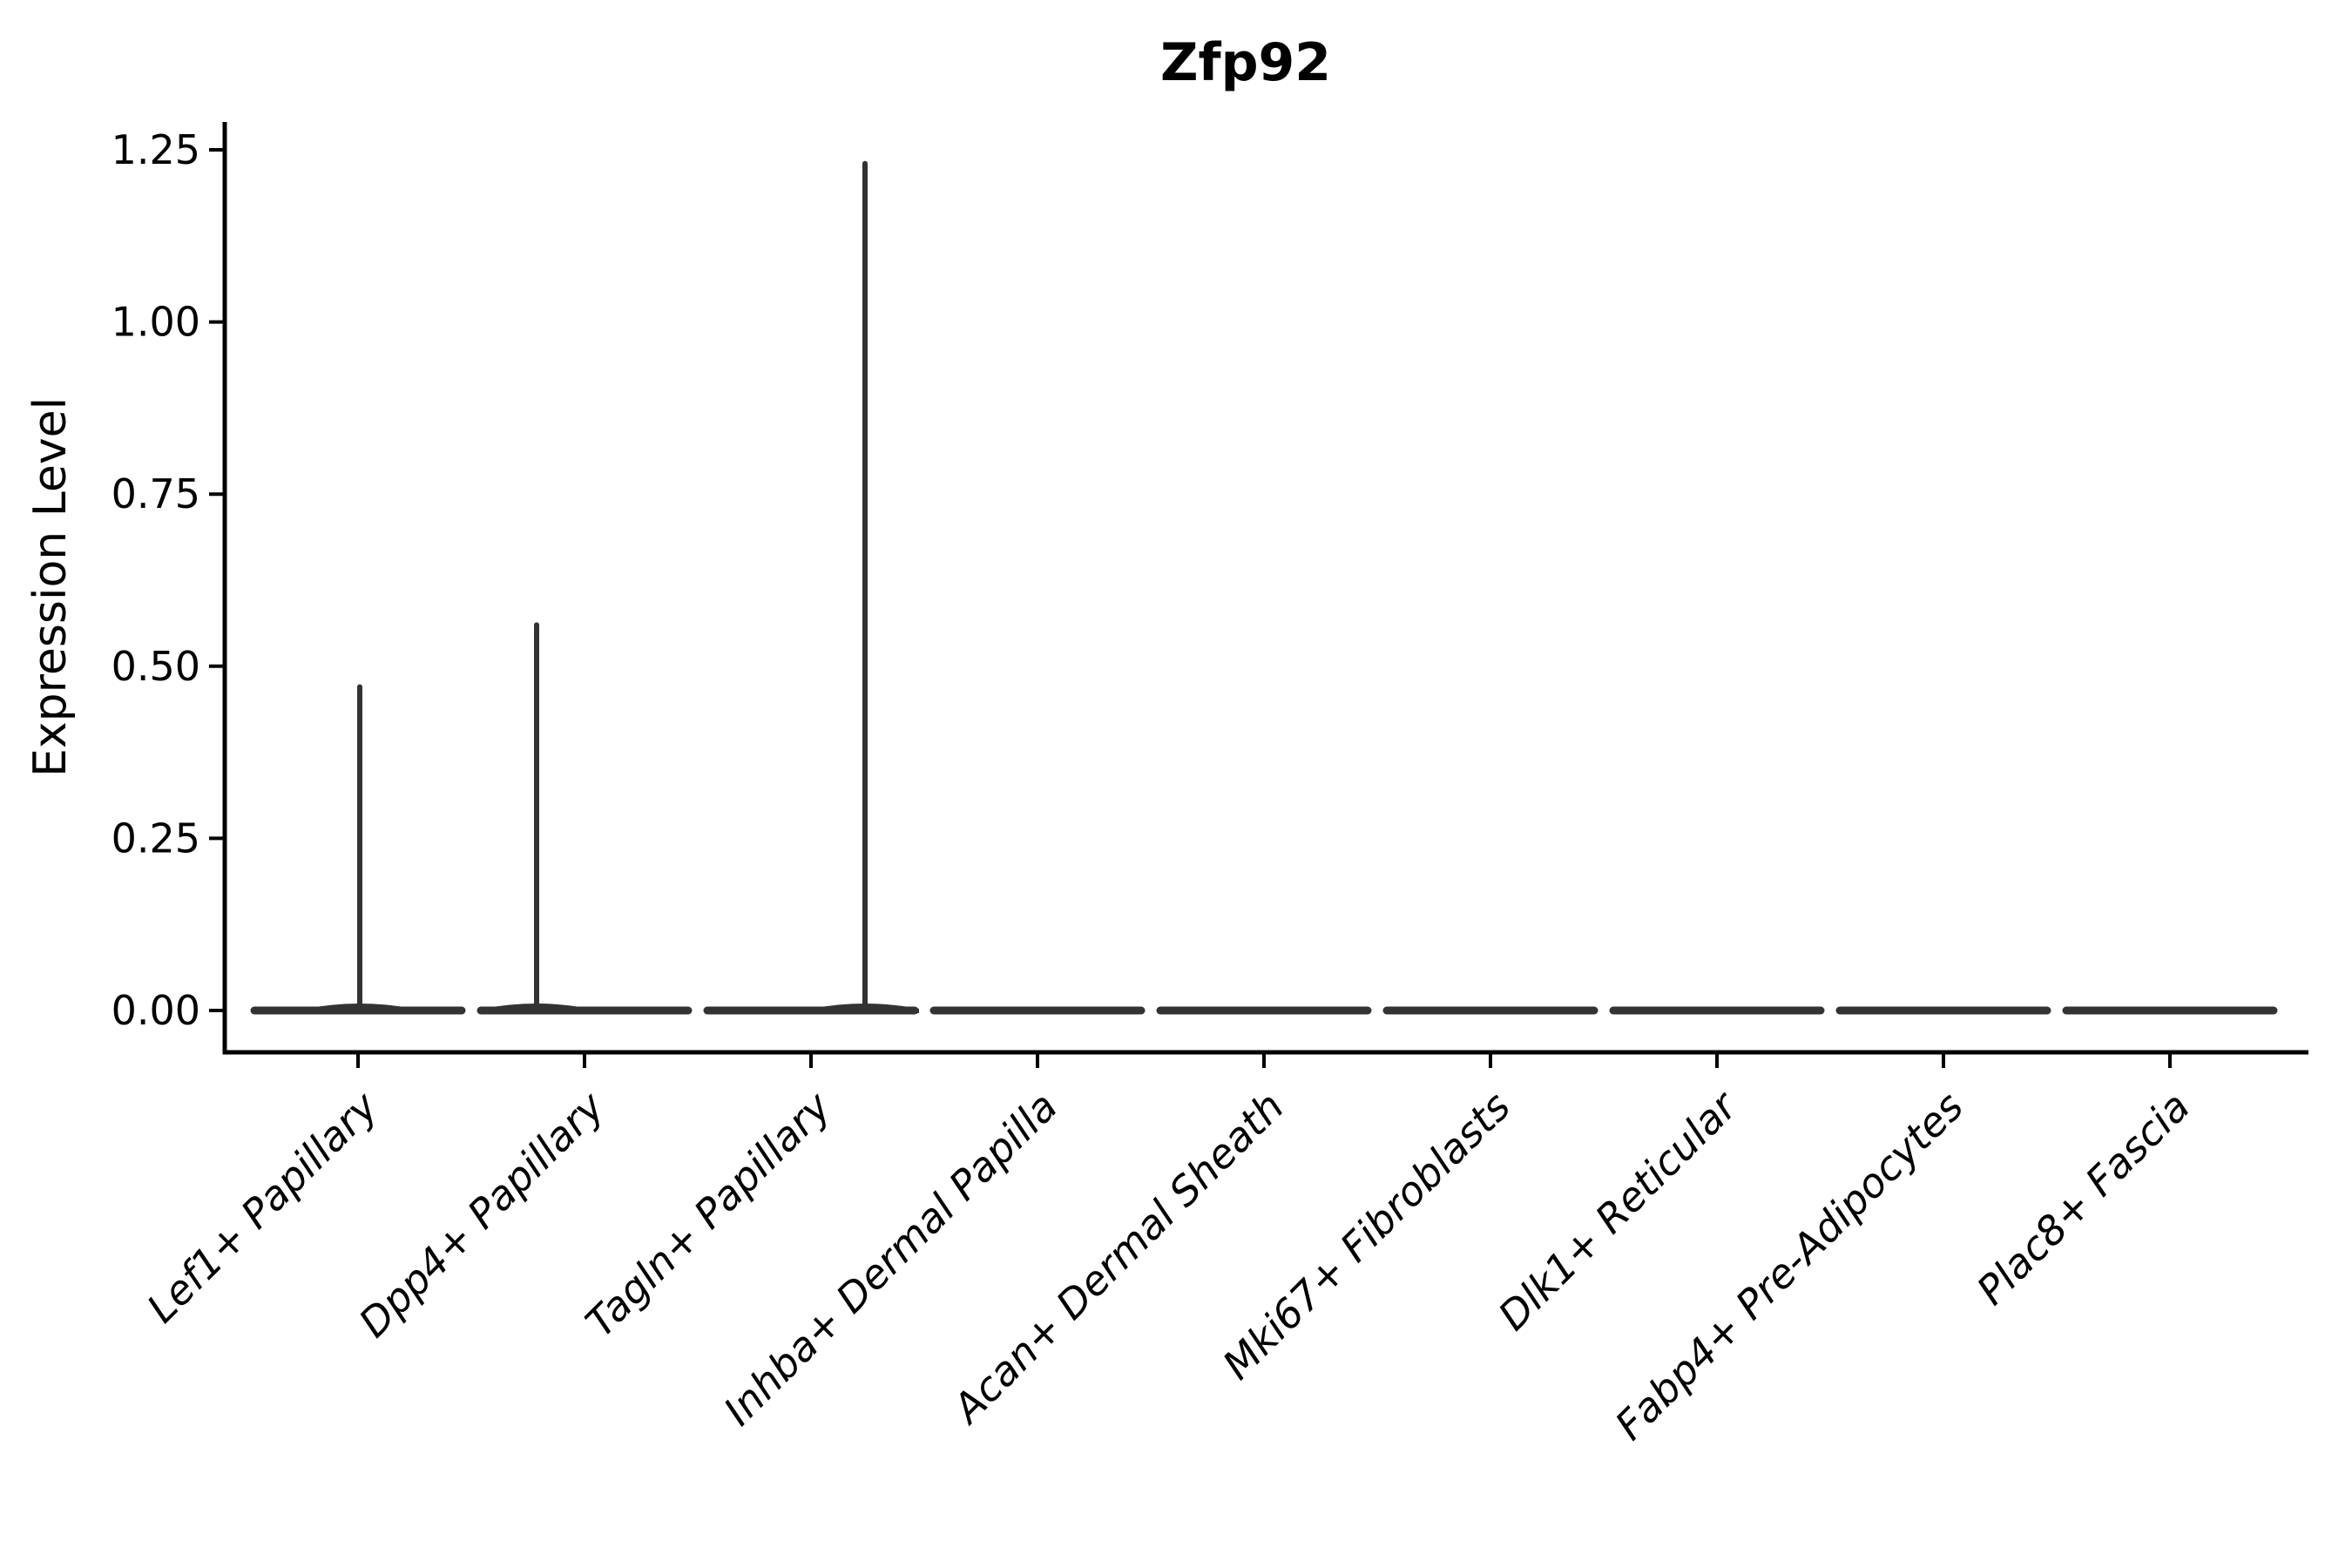 This screenshot has height=1568, width=2352. What do you see at coordinates (156, 838) in the screenshot?
I see `y-tick-label: 0.25` at bounding box center [156, 838].